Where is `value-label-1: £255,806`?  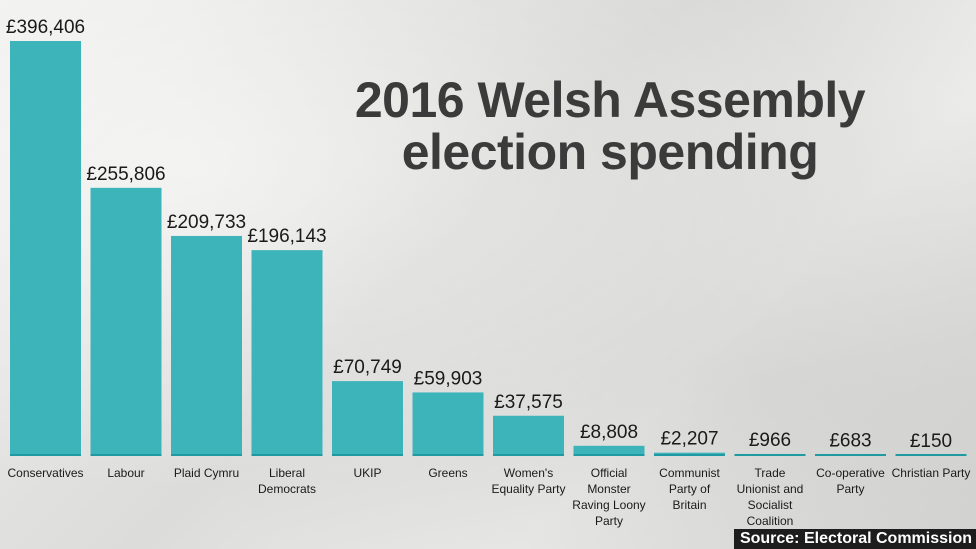 value-label-1: £255,806 is located at coordinates (125, 174).